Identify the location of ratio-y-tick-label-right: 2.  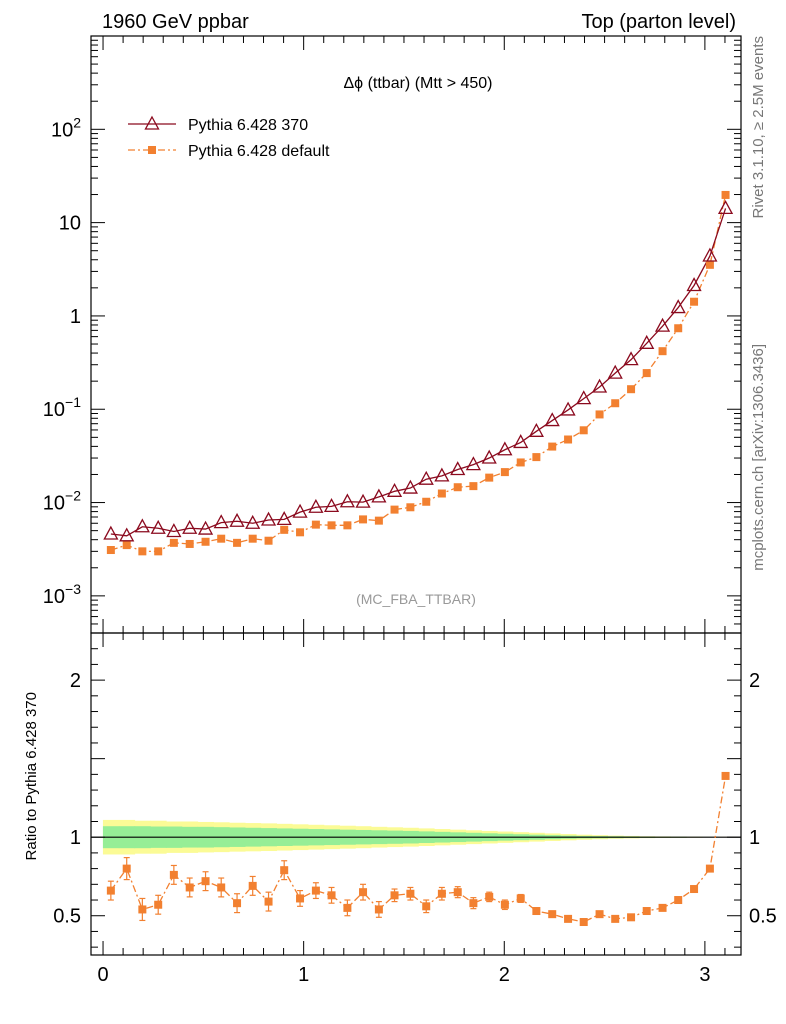
(754, 681).